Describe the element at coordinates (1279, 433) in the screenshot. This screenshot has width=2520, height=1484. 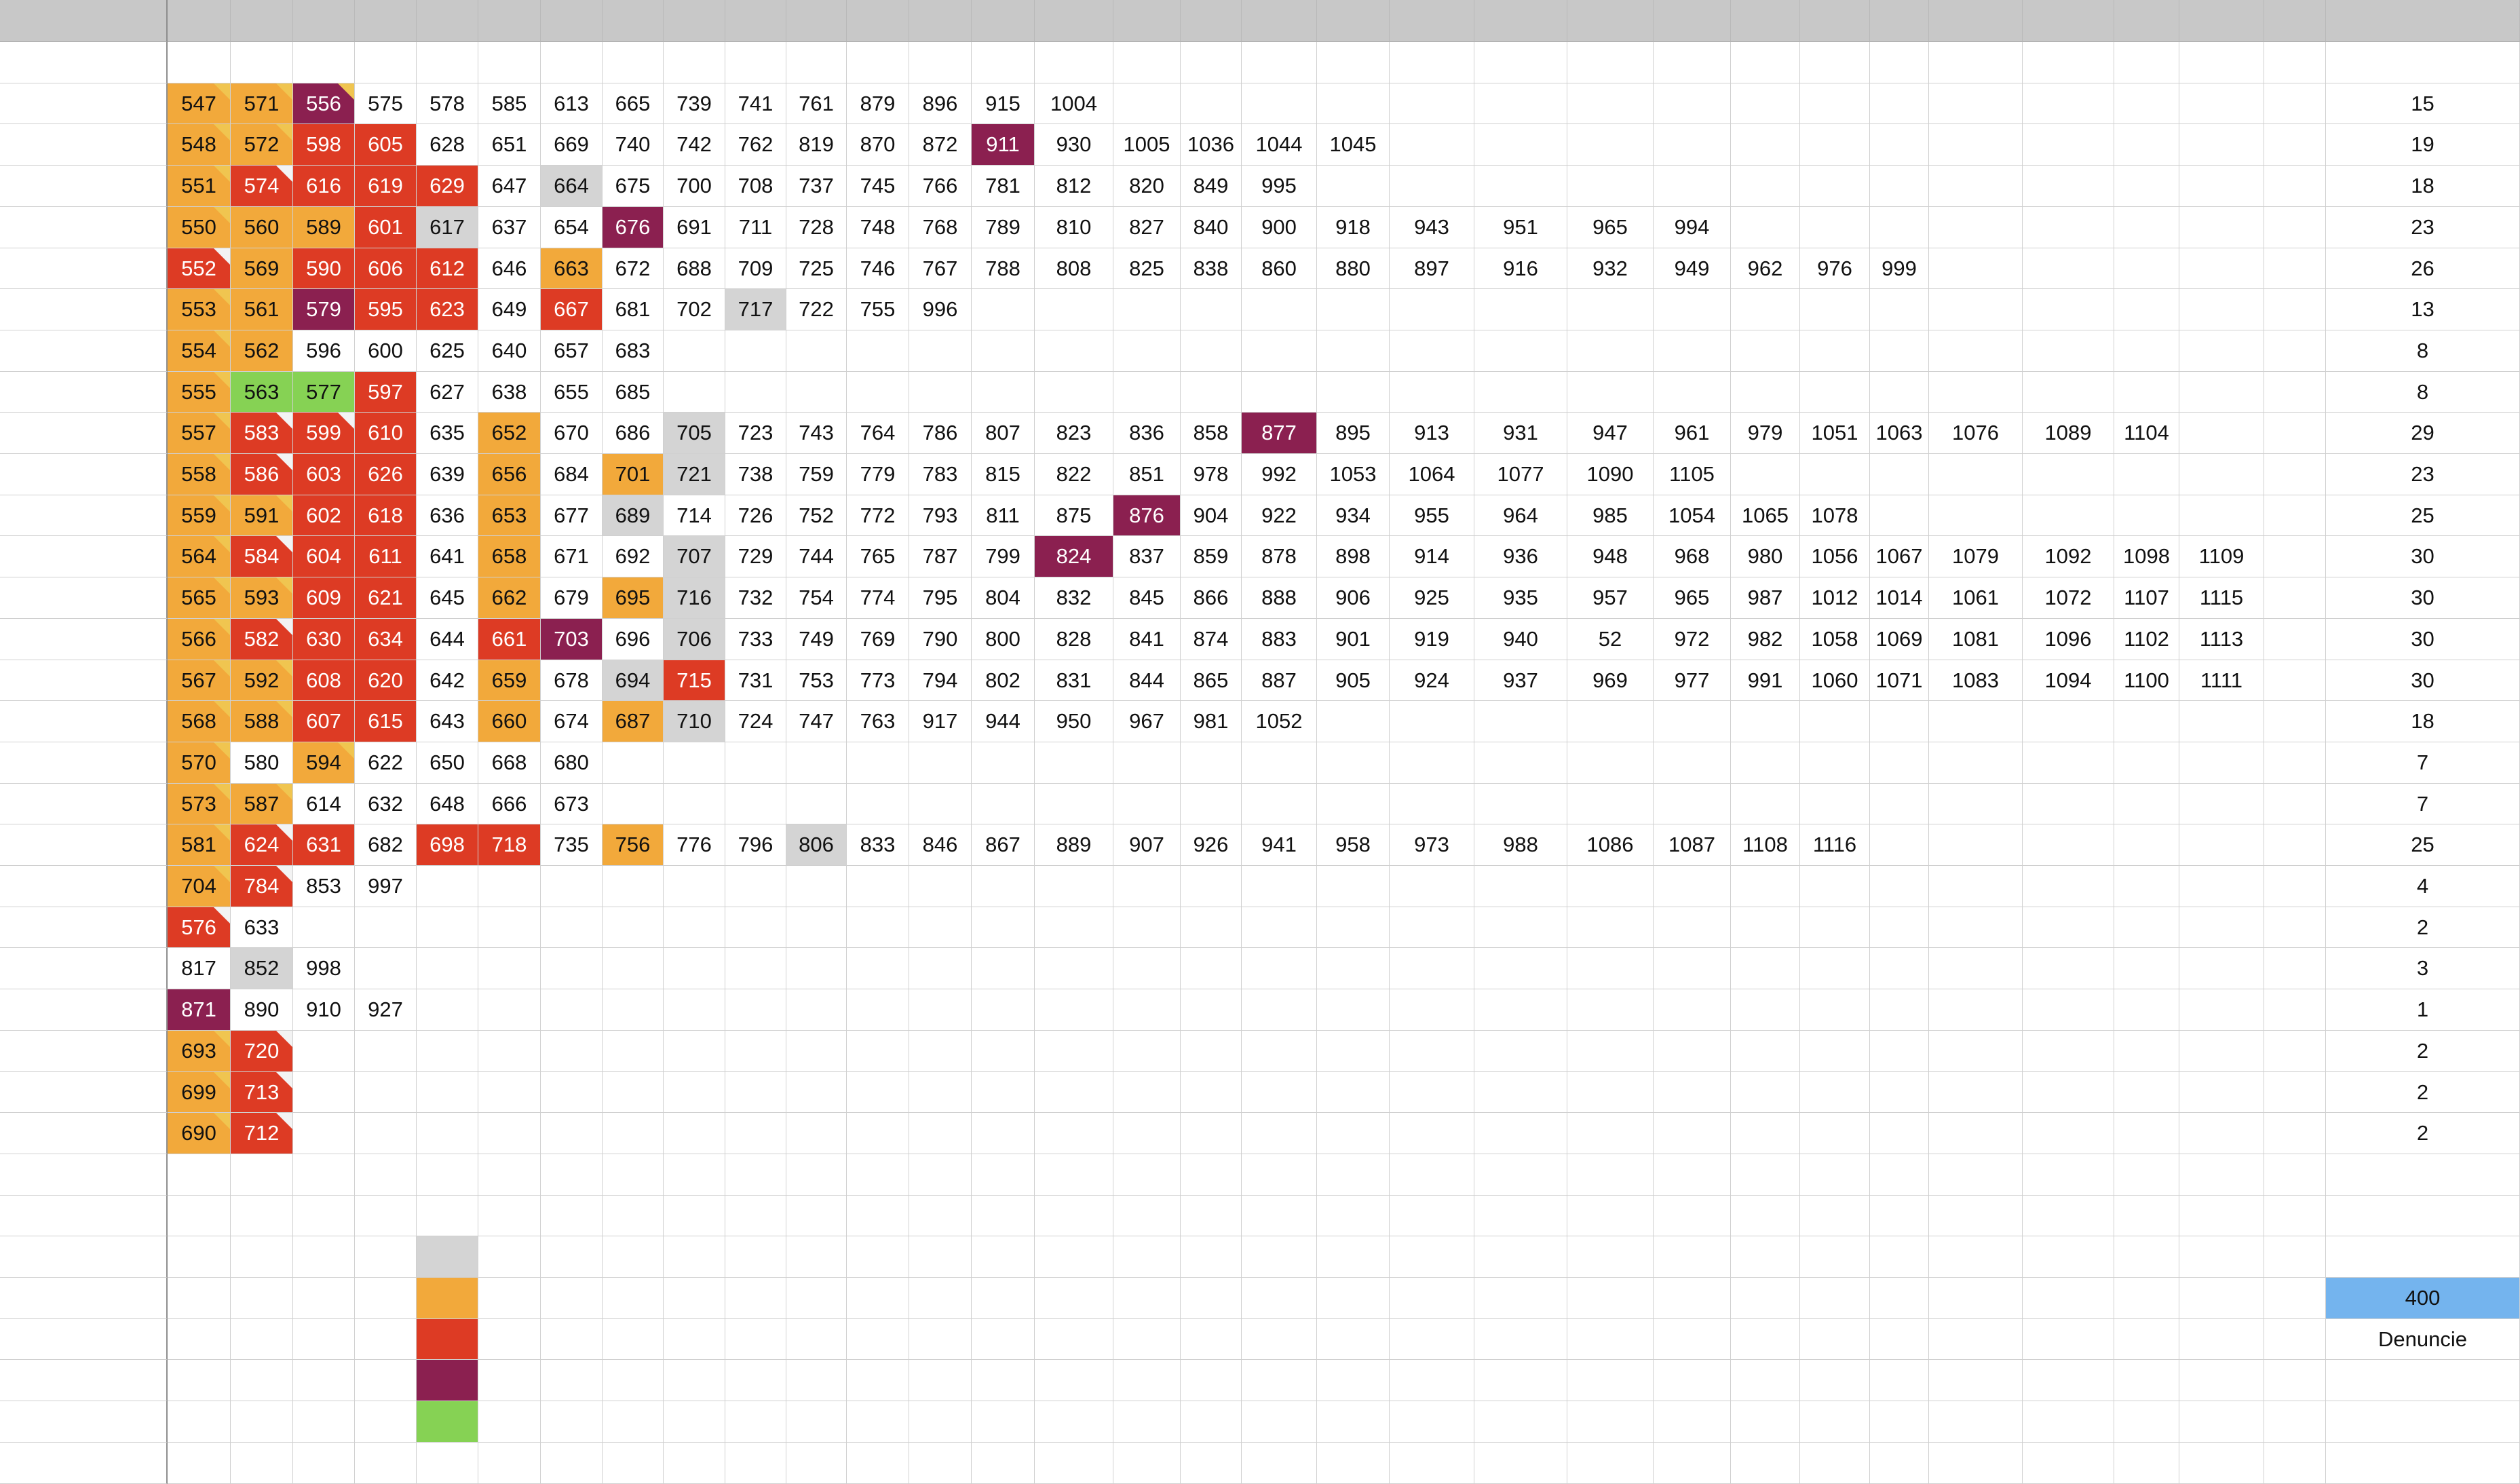
I see `status-cell: 877` at that location.